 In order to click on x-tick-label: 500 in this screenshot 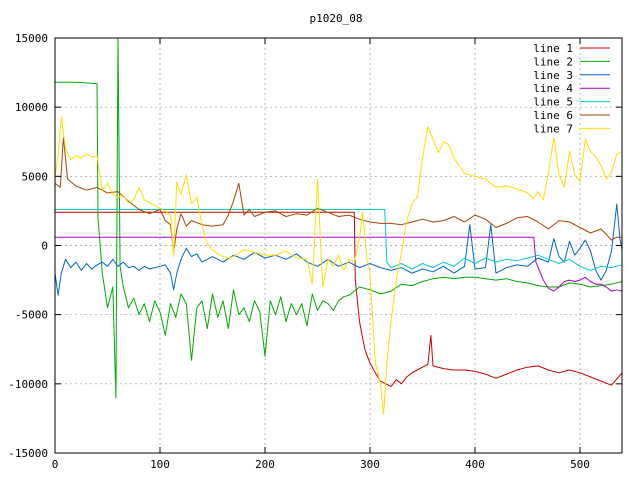, I will do `click(580, 464)`.